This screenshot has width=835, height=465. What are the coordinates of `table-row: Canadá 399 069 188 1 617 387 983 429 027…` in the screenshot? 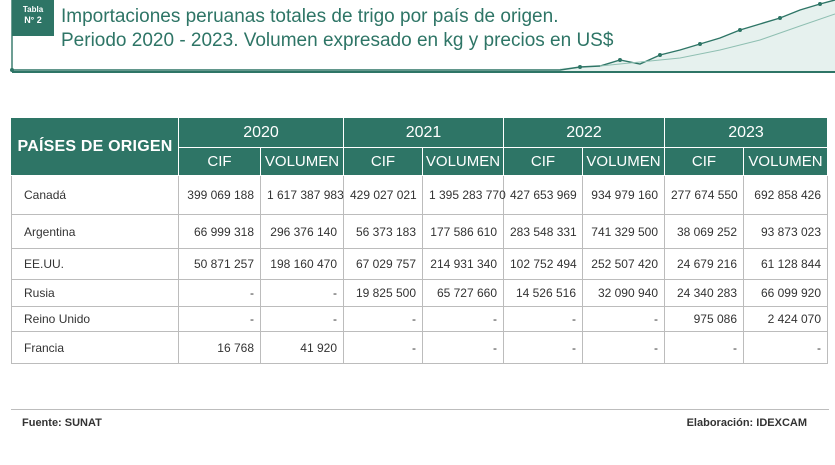 It's located at (419, 195).